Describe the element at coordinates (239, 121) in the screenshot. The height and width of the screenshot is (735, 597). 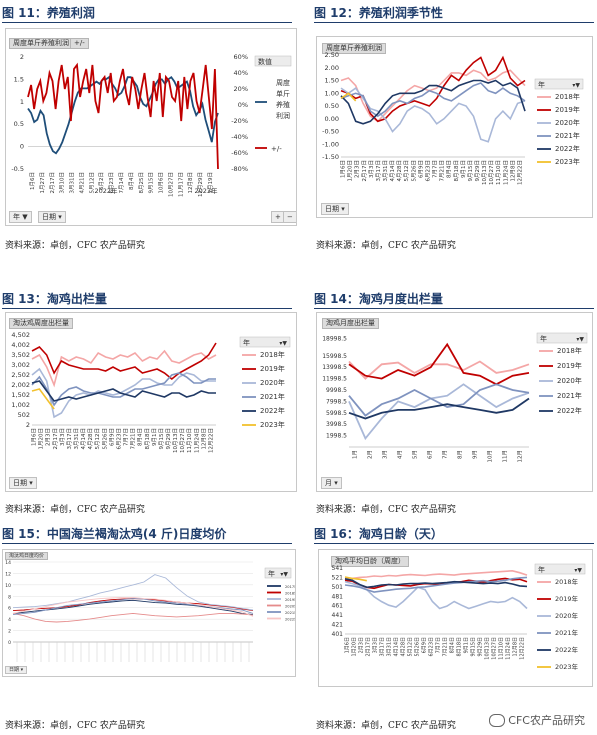
I see `y-right-tick-label: -20%` at that location.